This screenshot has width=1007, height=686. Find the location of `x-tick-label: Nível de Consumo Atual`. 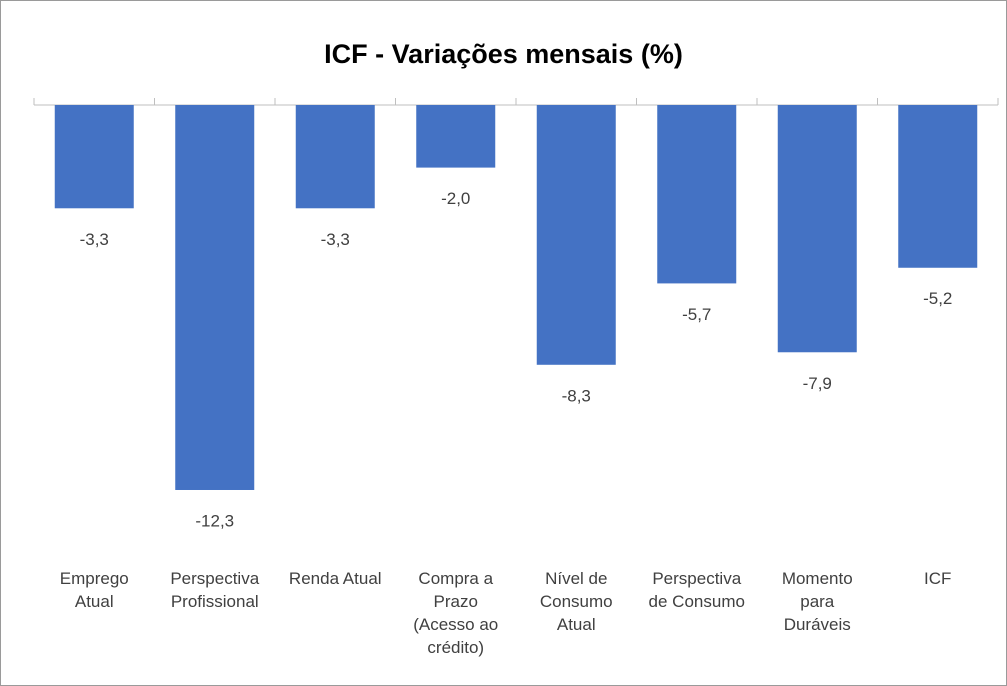

x-tick-label: Nível de Consumo Atual is located at coordinates (576, 601).